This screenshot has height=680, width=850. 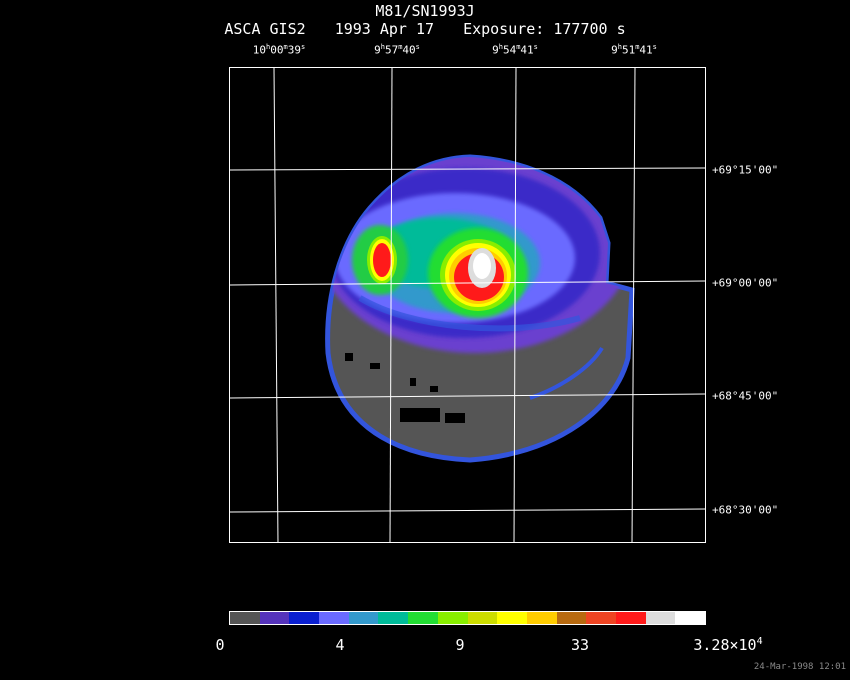 What do you see at coordinates (745, 510) in the screenshot?
I see `dec-label: +68°30'00"` at bounding box center [745, 510].